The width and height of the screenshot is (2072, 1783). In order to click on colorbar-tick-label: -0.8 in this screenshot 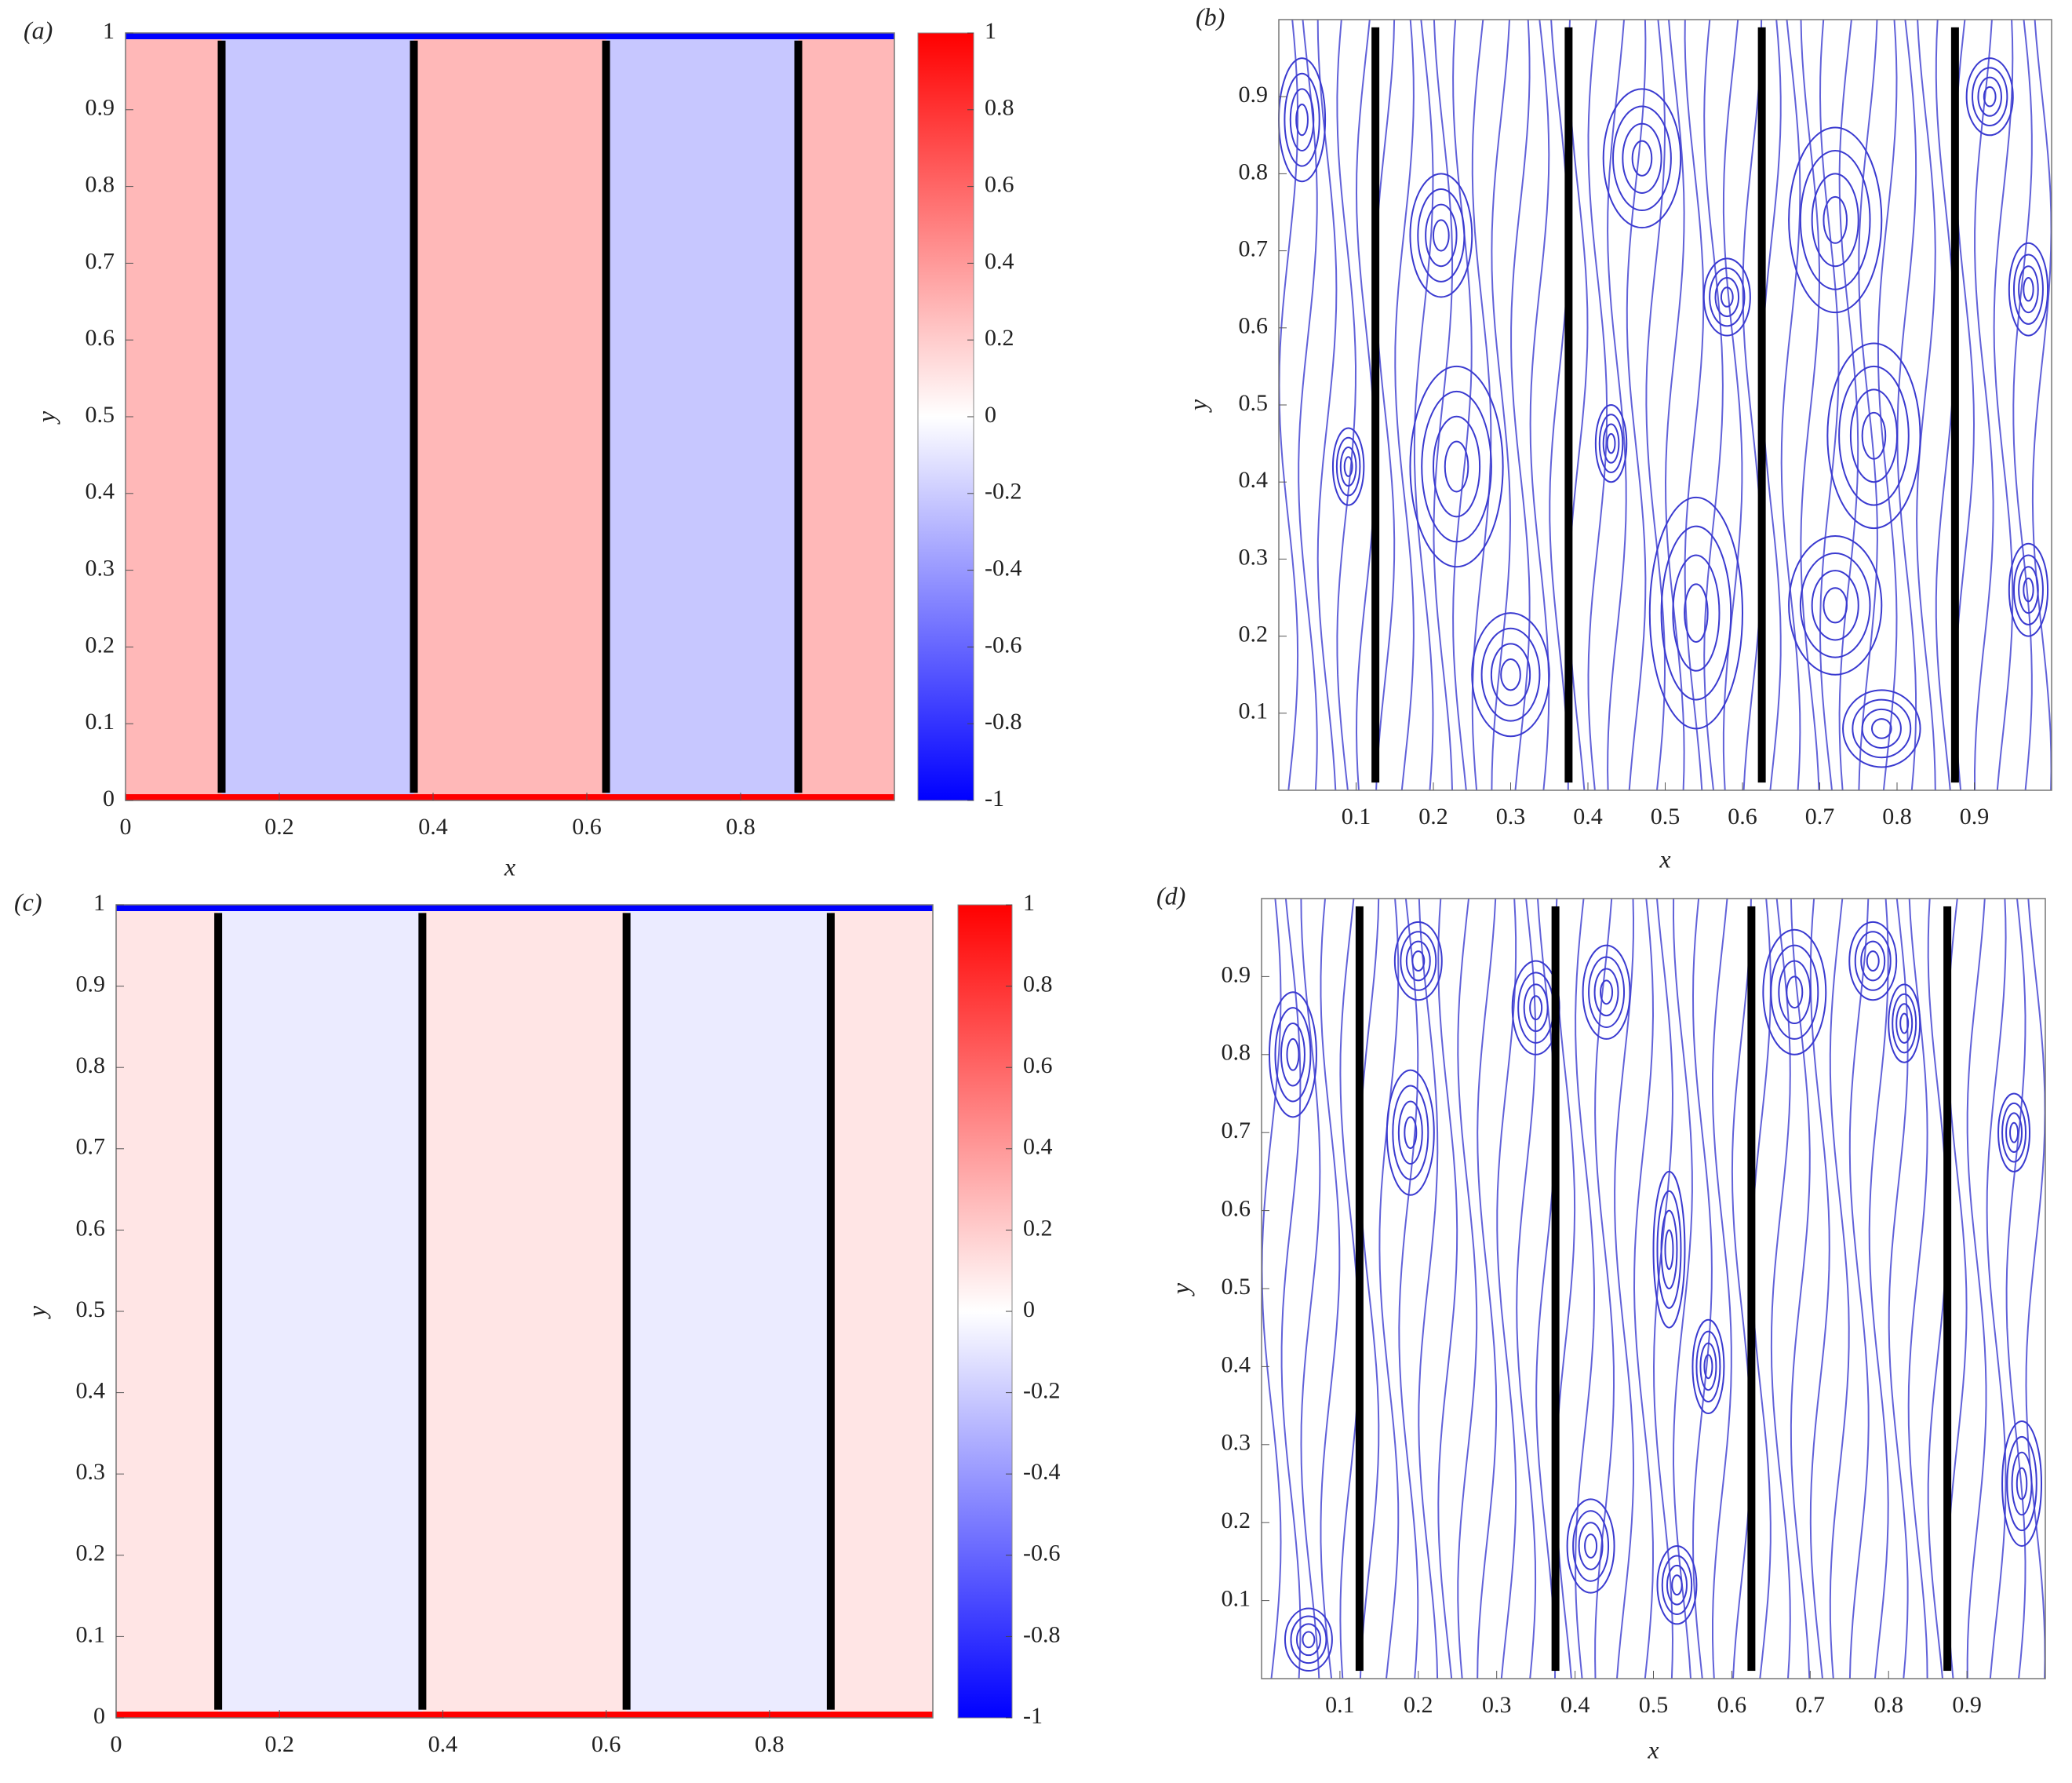, I will do `click(1003, 722)`.